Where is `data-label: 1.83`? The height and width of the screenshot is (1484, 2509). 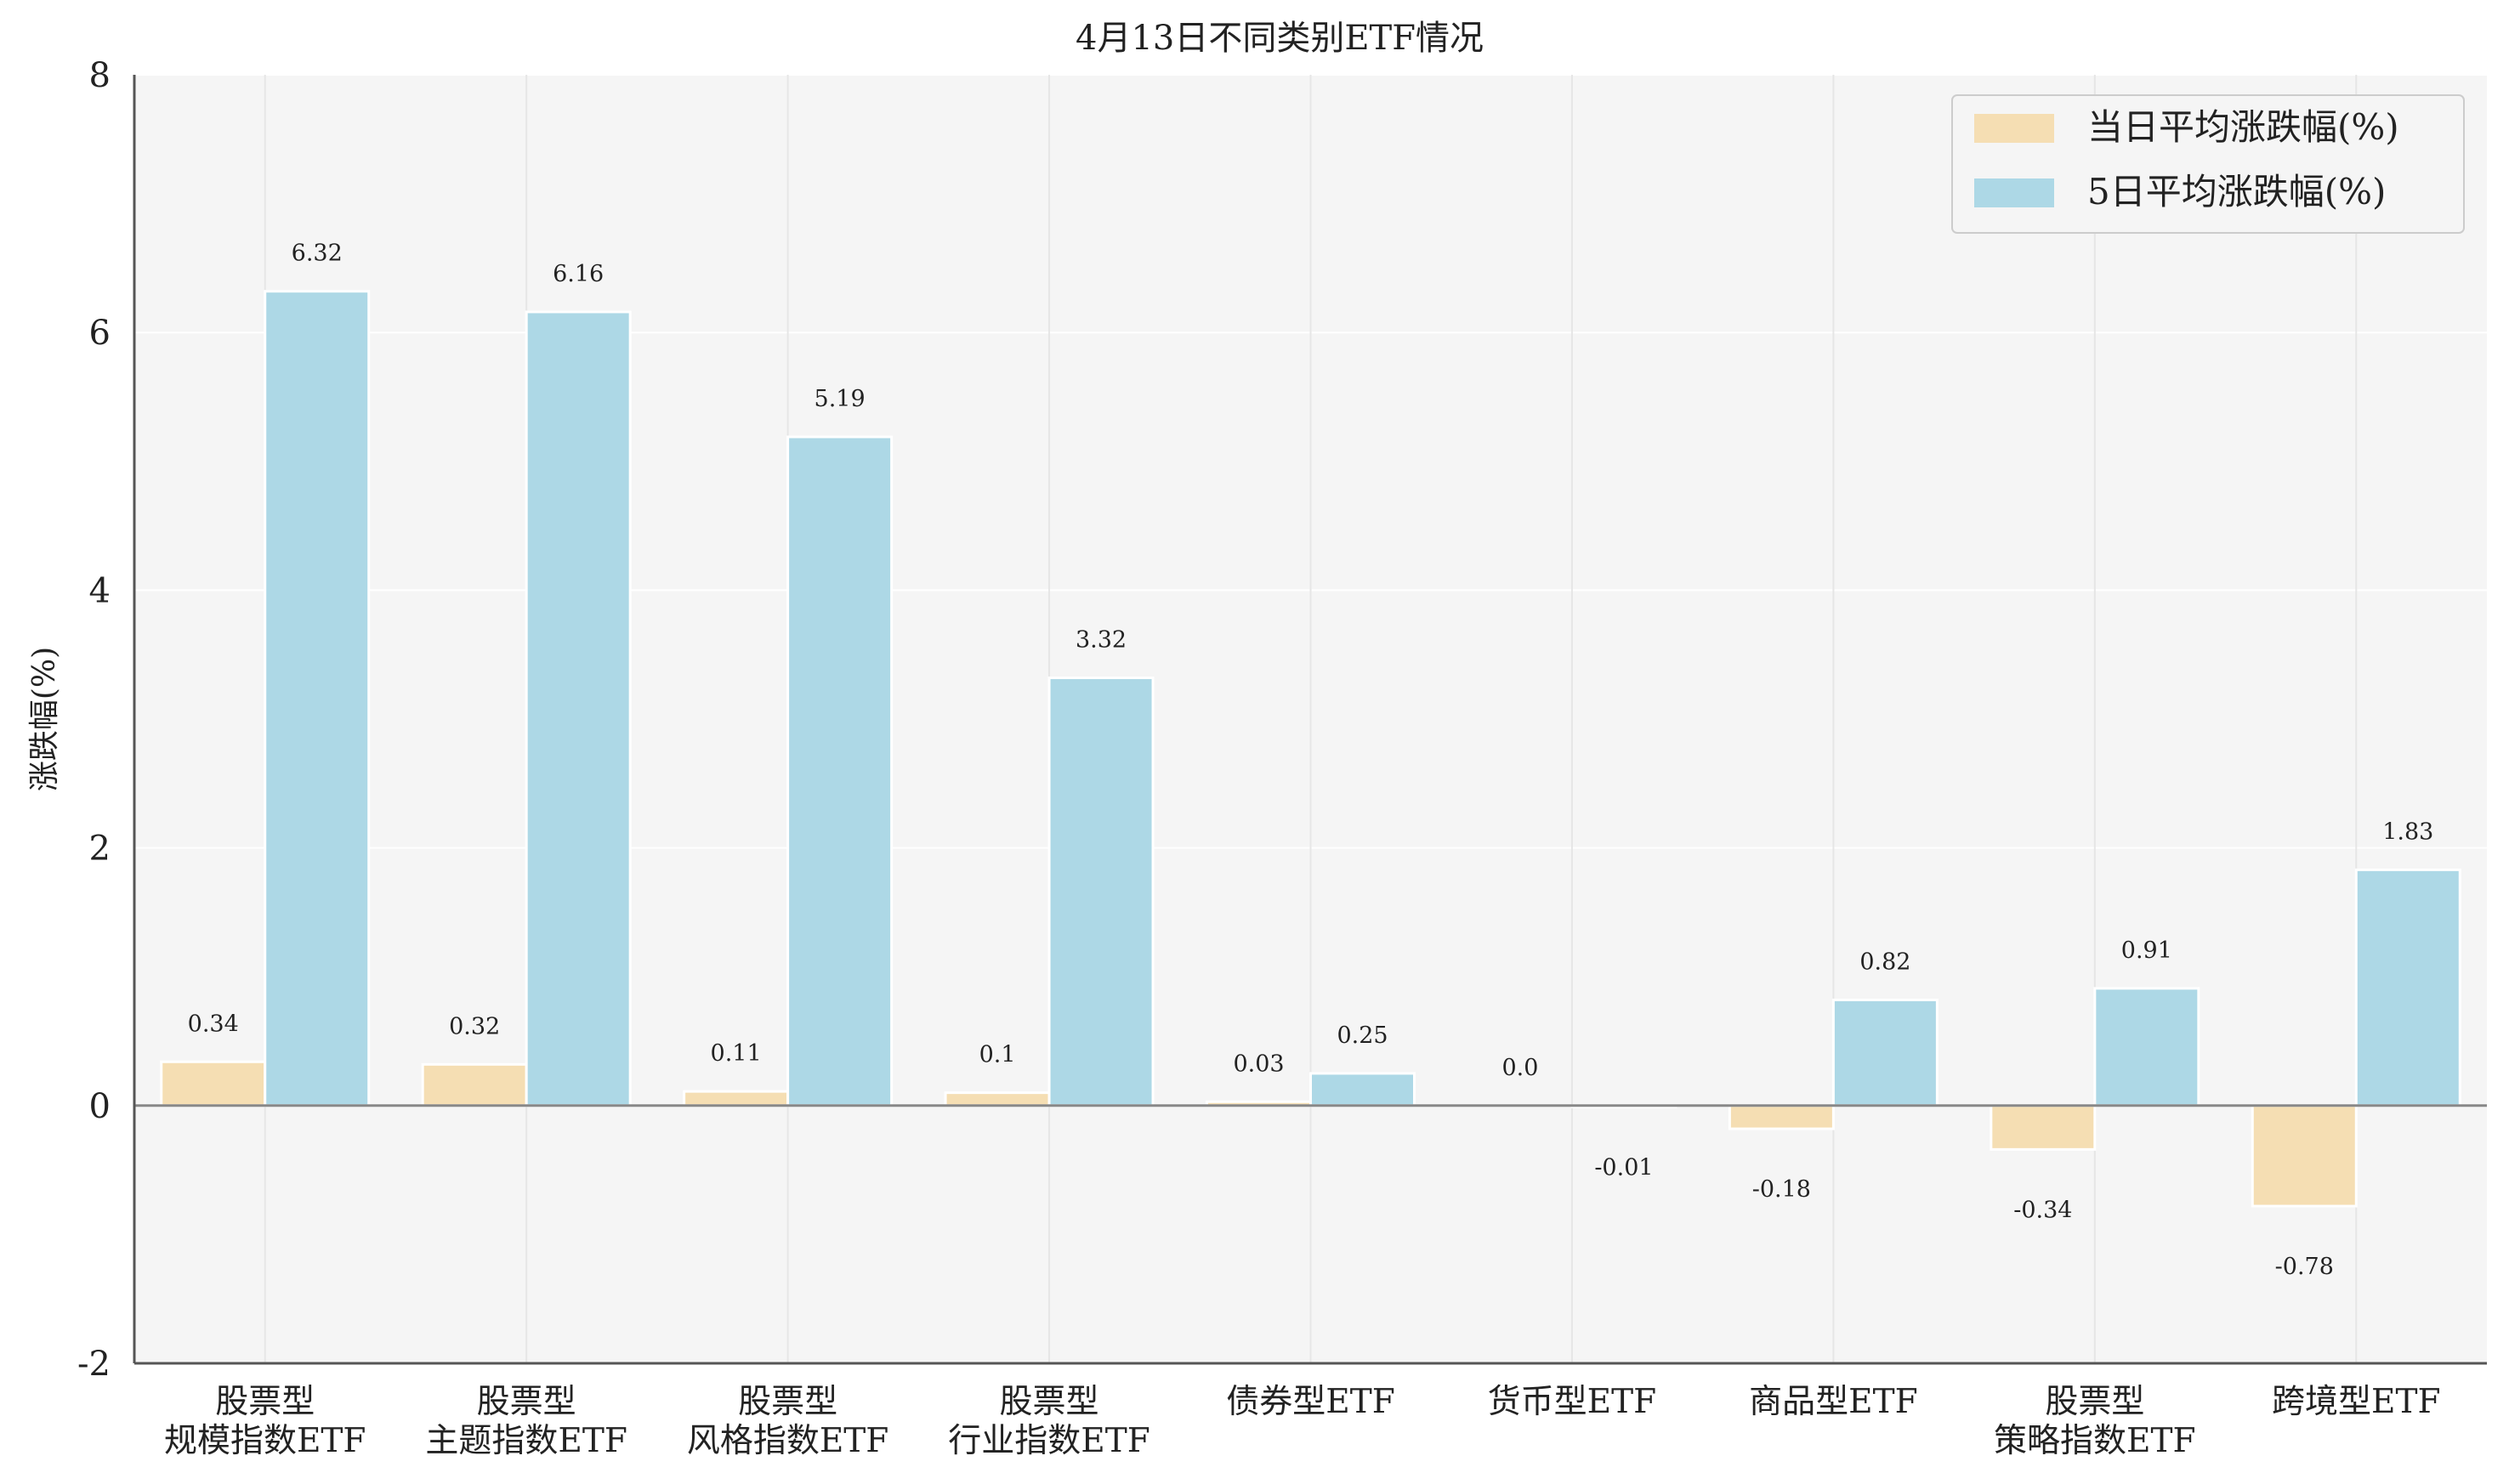
data-label: 1.83 is located at coordinates (2407, 831).